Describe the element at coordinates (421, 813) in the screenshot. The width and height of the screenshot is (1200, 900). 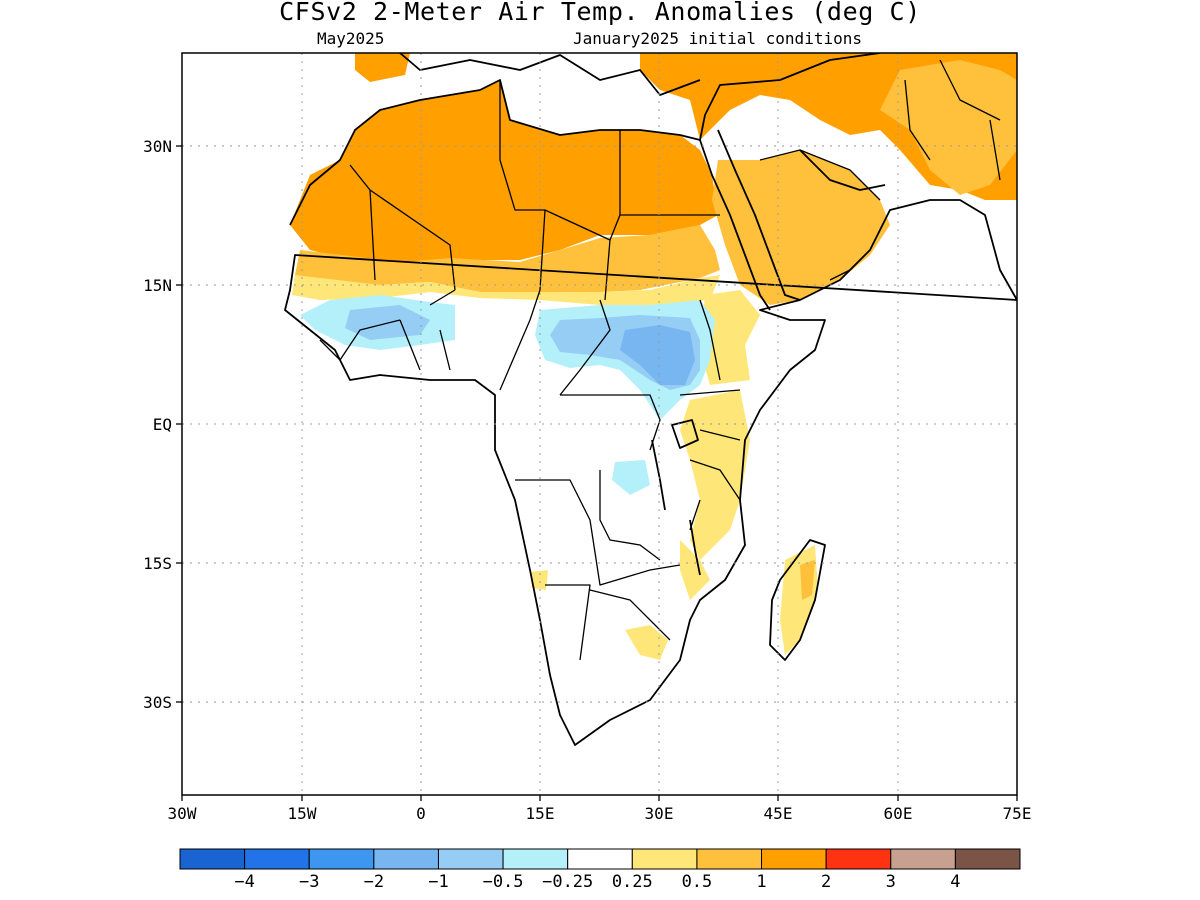
I see `lon-tick-0: 0` at that location.